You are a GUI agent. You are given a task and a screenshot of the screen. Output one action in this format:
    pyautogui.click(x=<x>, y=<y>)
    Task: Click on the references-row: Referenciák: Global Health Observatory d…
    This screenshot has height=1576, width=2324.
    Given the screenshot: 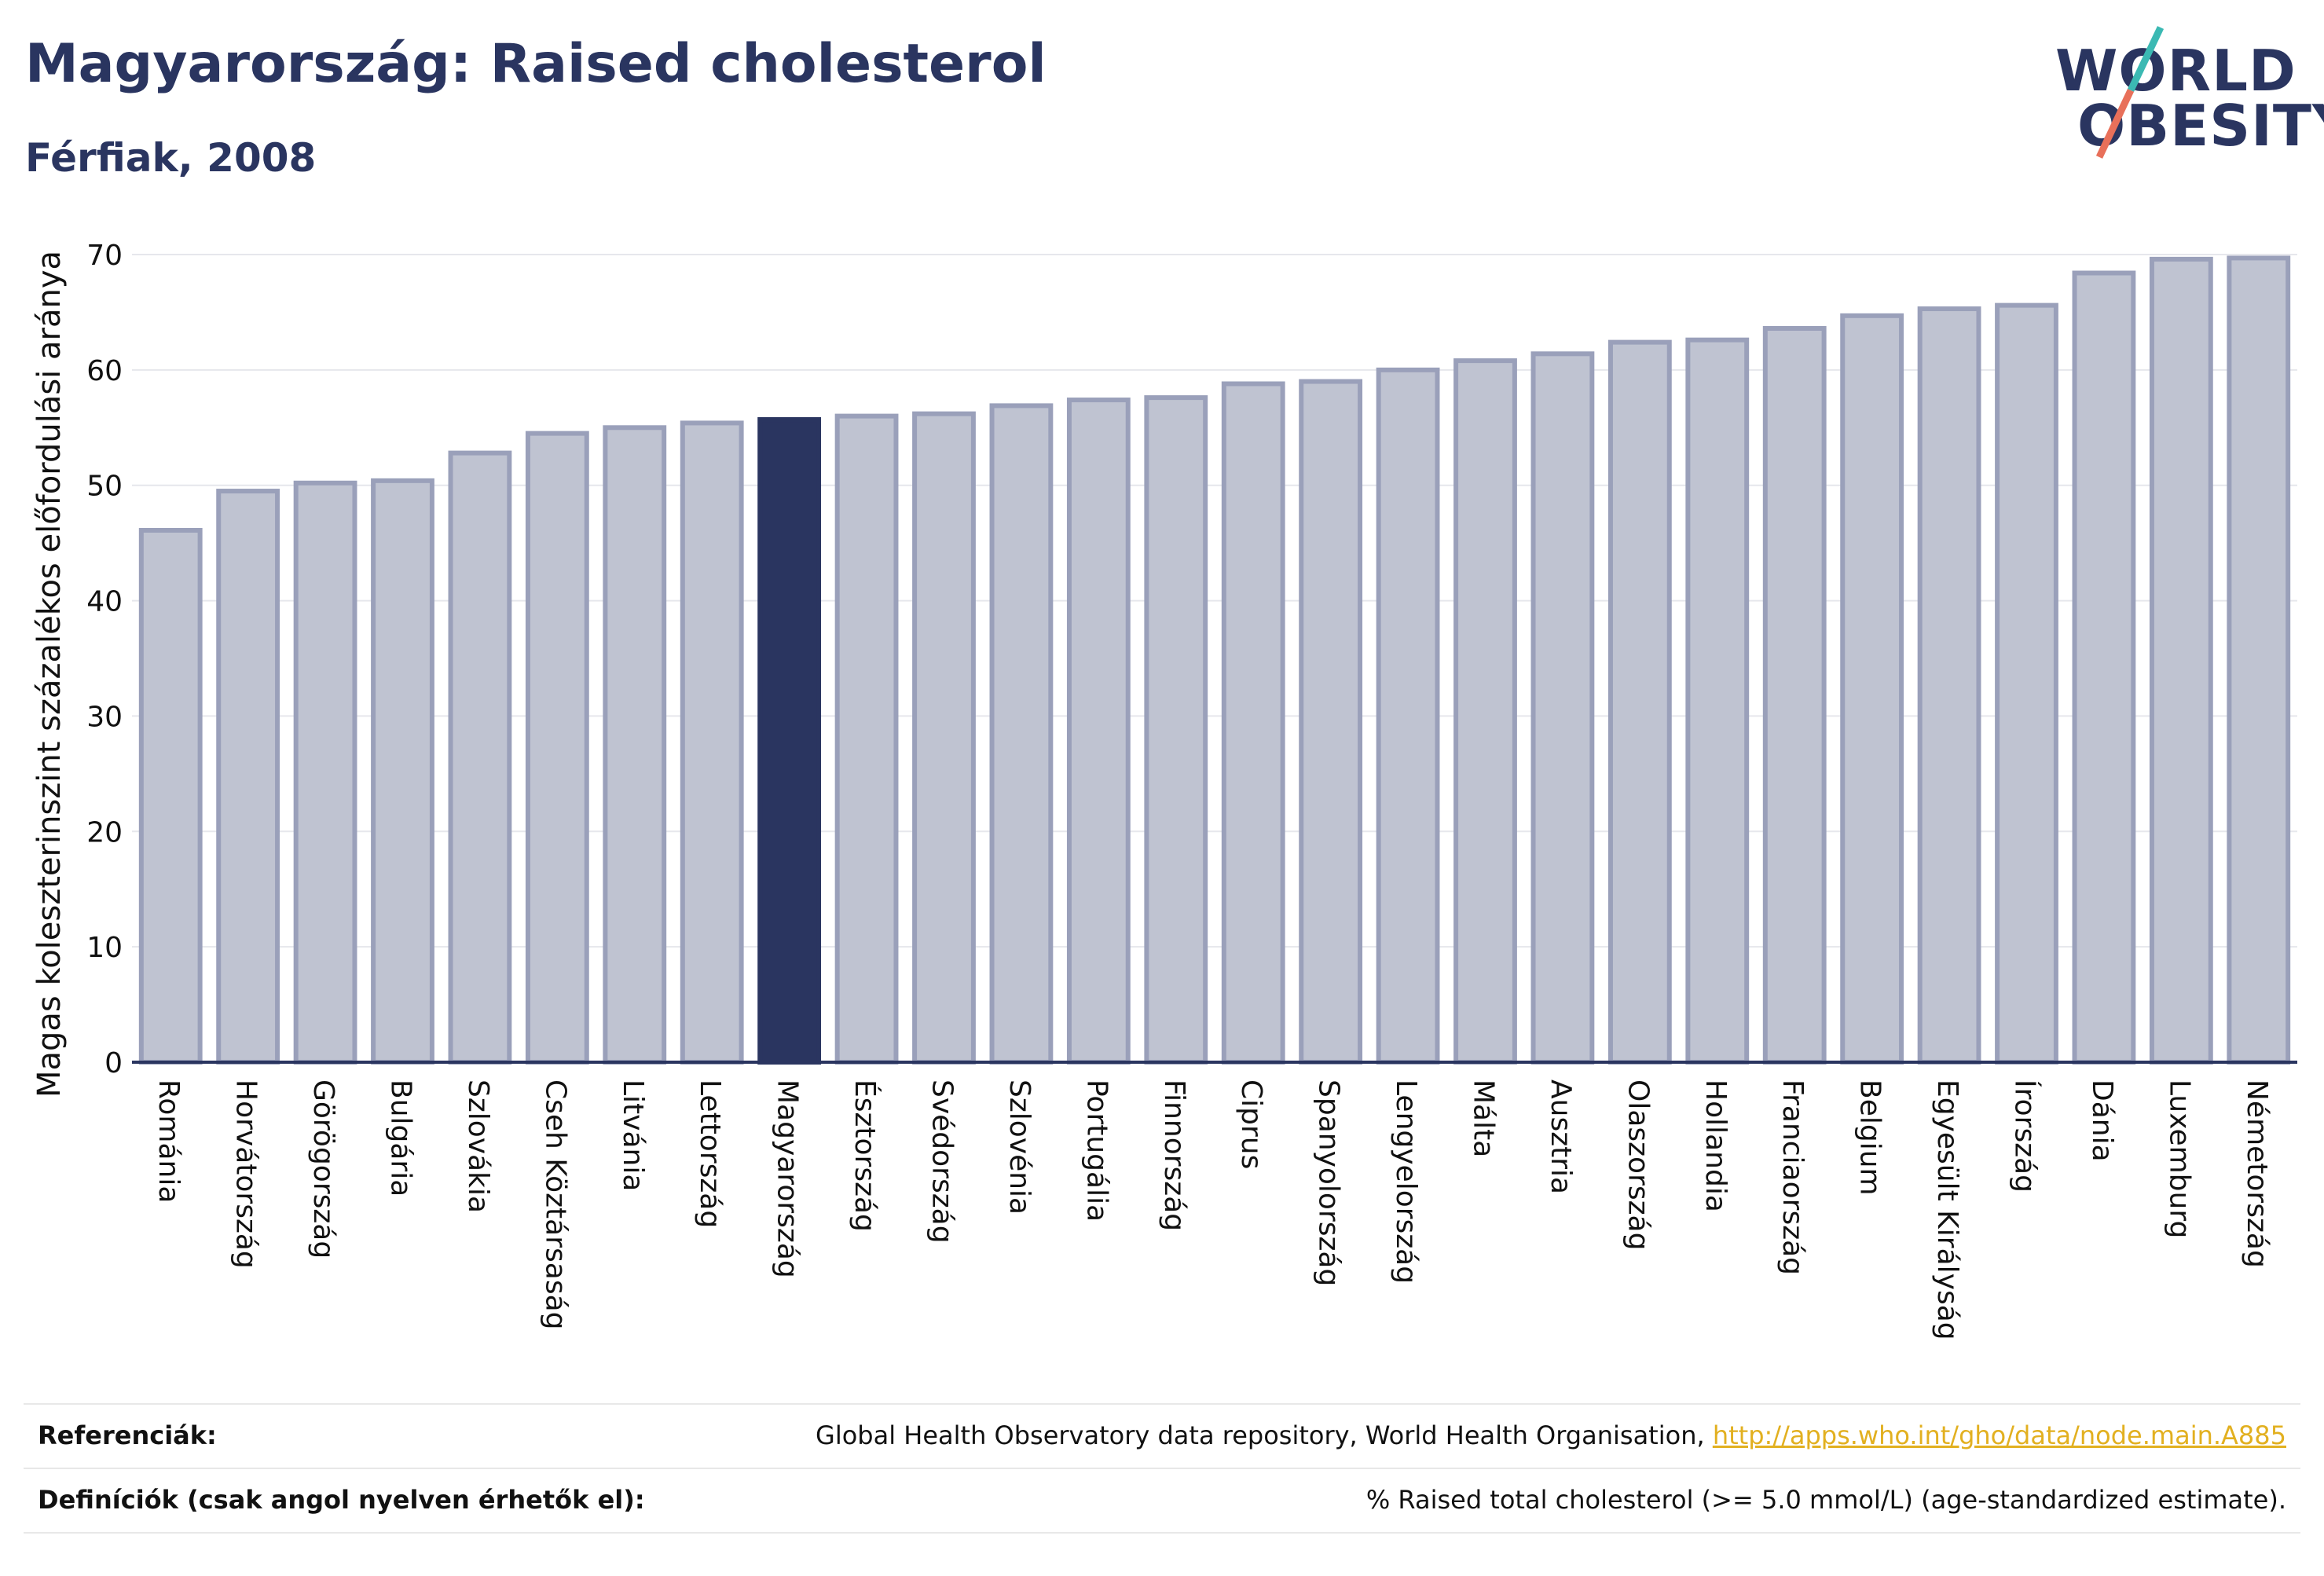 What is the action you would take?
    pyautogui.click(x=1162, y=1435)
    